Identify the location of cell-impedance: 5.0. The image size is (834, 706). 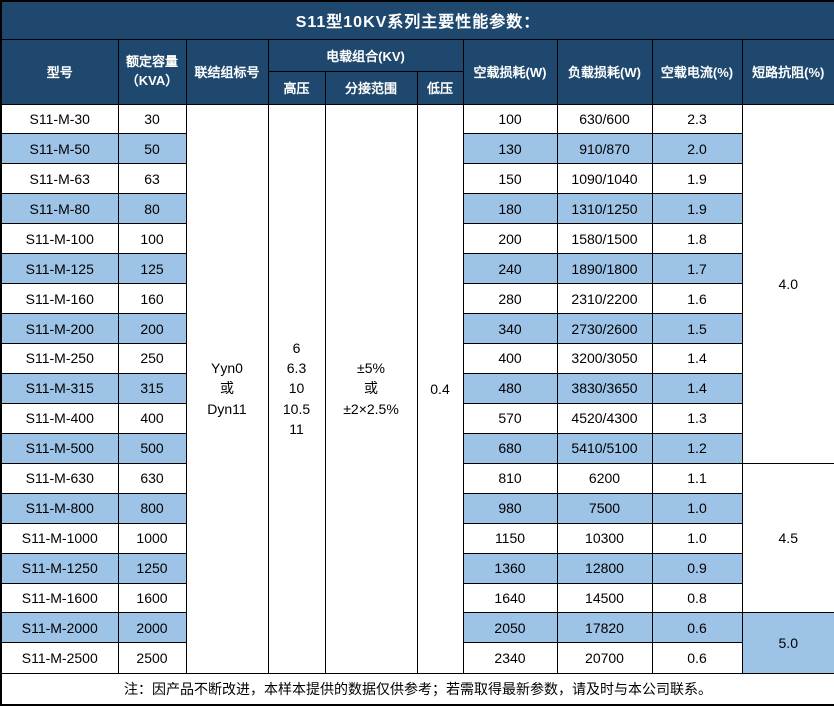
(787, 643).